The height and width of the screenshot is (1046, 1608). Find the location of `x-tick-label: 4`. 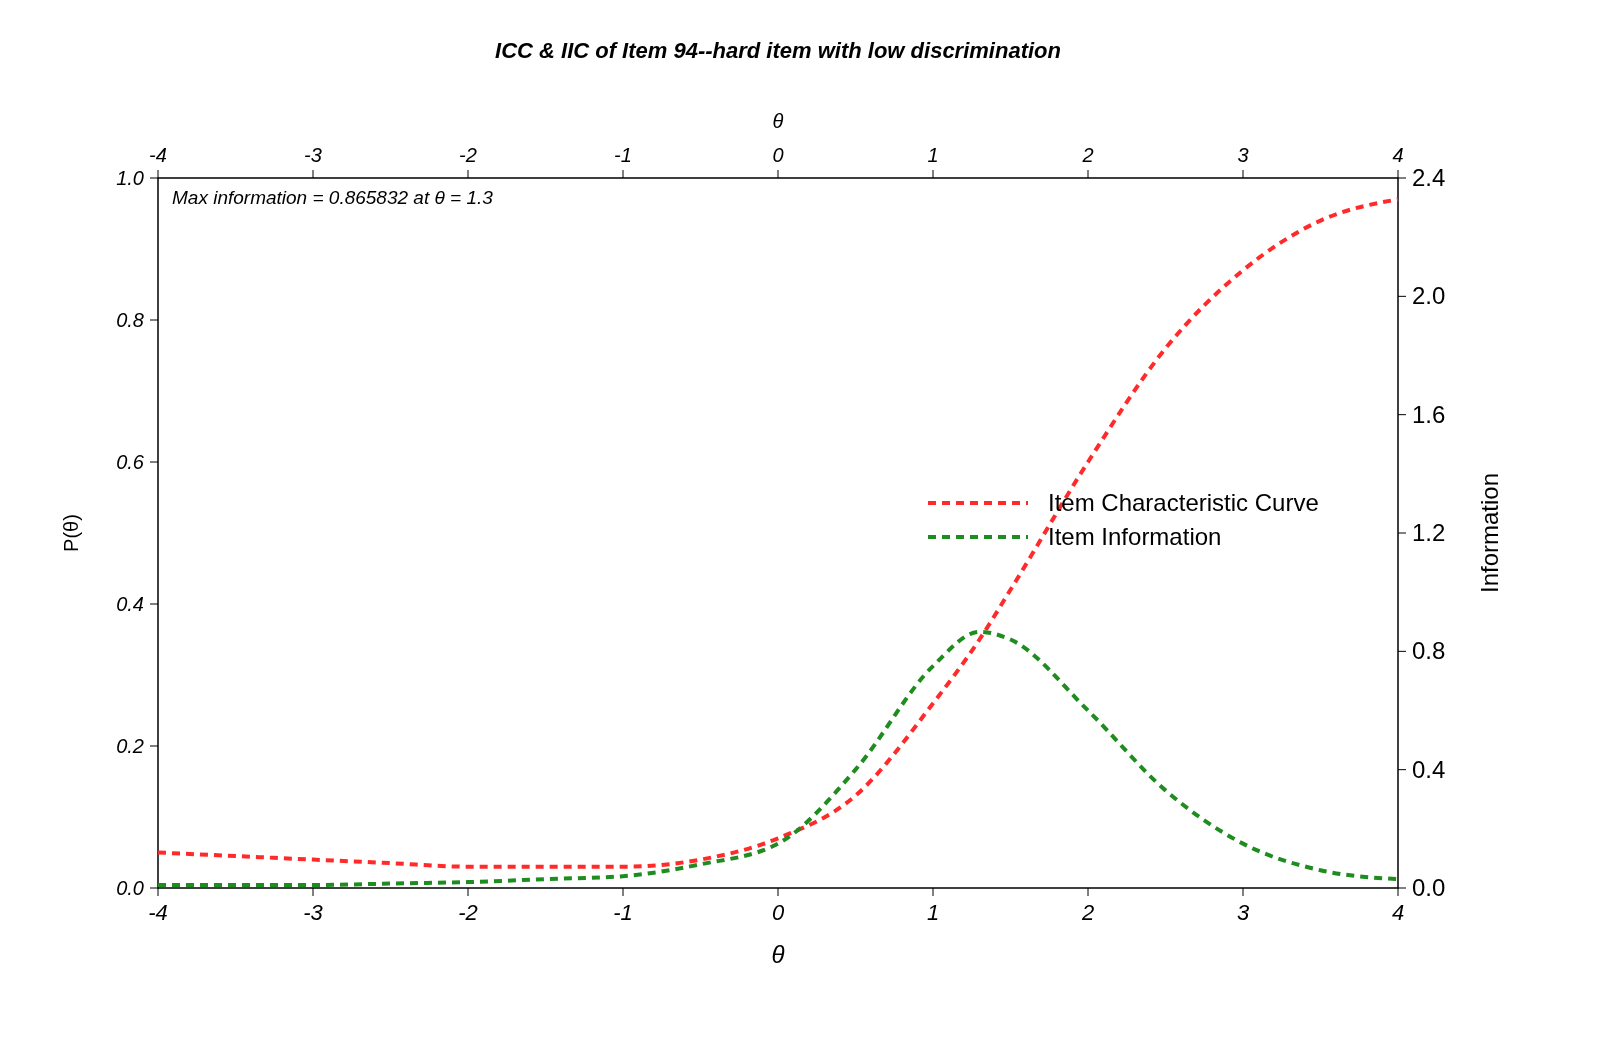

x-tick-label: 4 is located at coordinates (1398, 912).